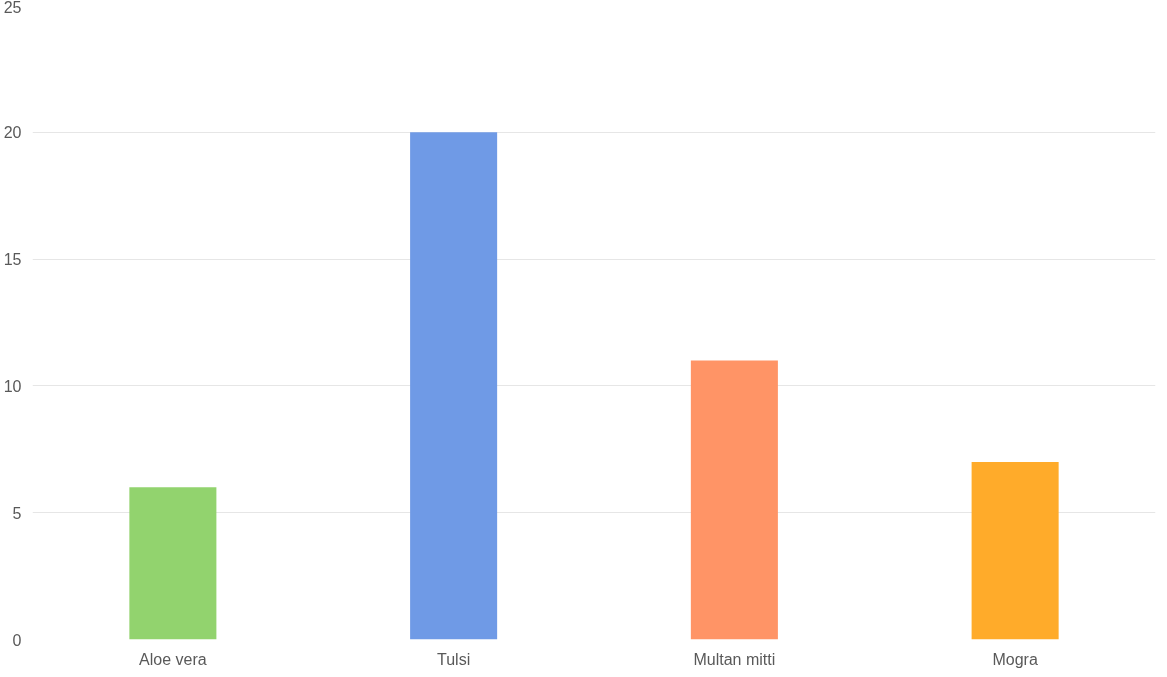 The width and height of the screenshot is (1167, 677). I want to click on y-tick-label: 0, so click(17, 640).